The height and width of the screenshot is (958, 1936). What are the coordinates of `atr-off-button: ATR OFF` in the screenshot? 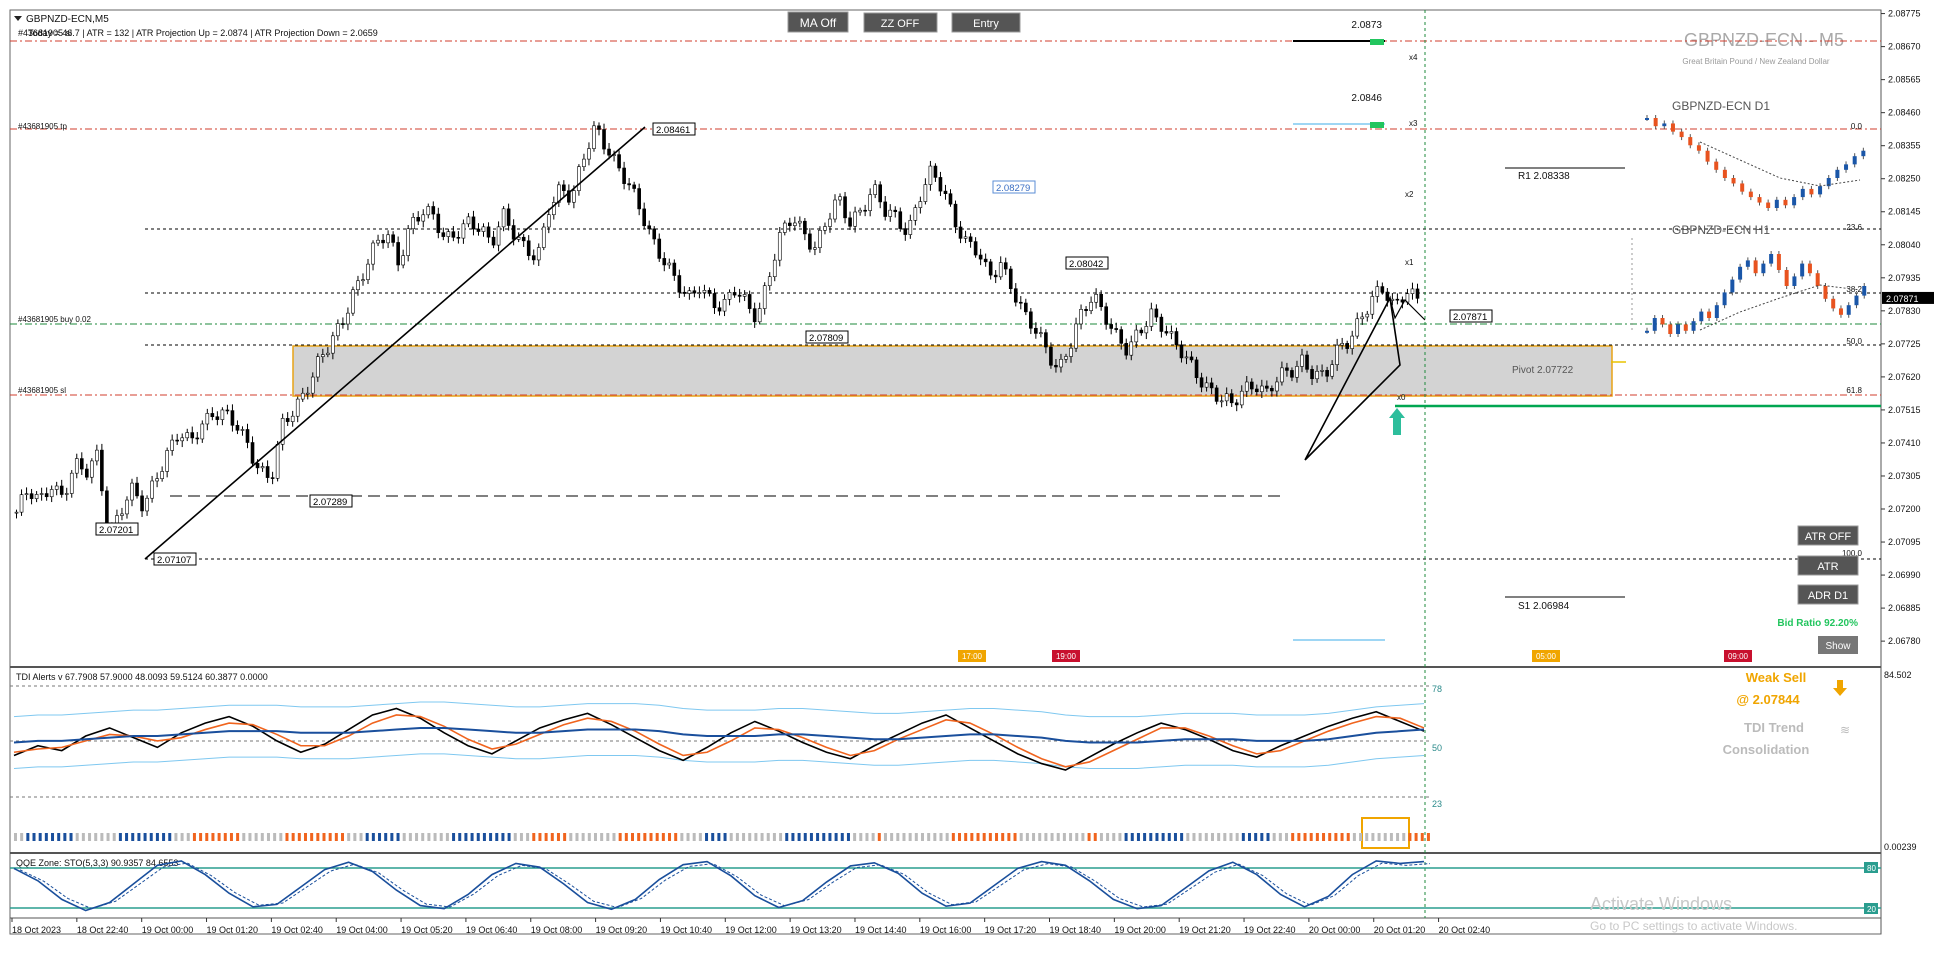 It's located at (1828, 535).